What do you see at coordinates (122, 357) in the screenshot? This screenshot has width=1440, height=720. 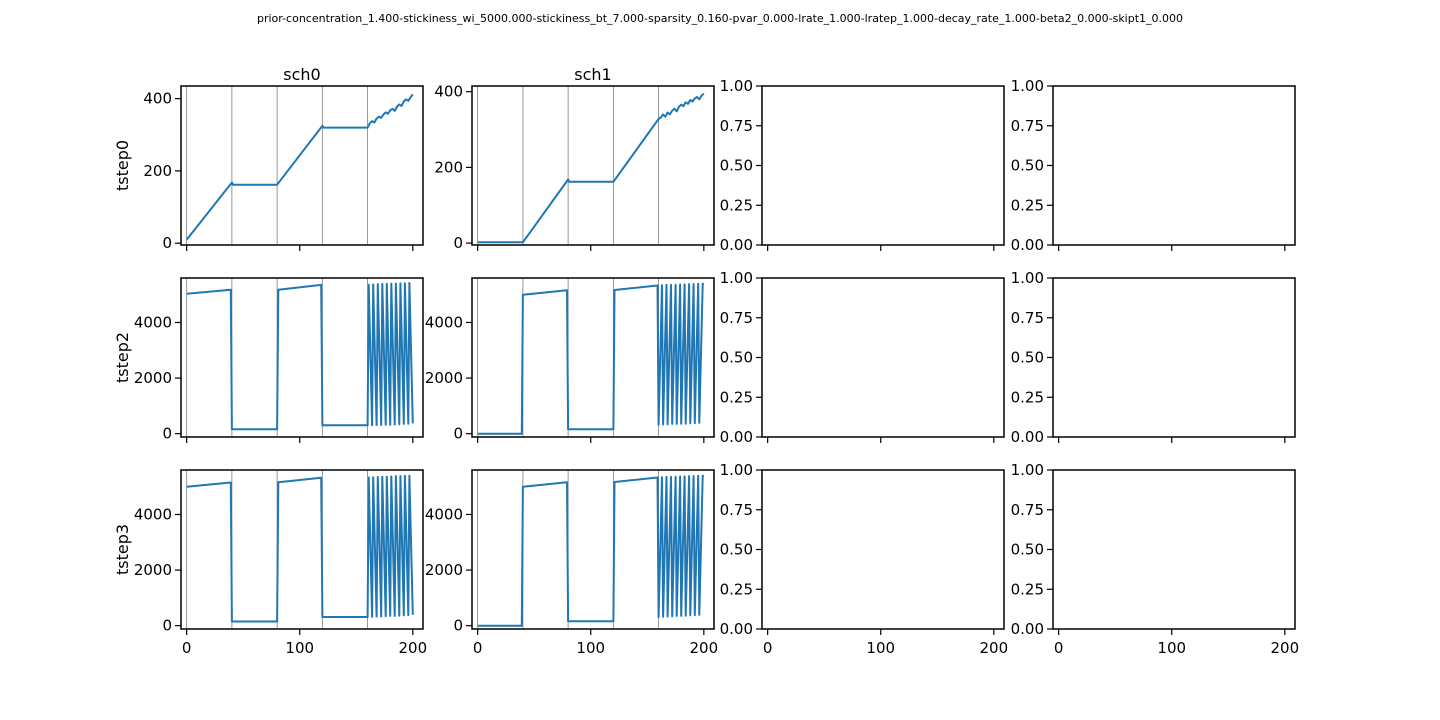 I see `row-label: tstep2` at bounding box center [122, 357].